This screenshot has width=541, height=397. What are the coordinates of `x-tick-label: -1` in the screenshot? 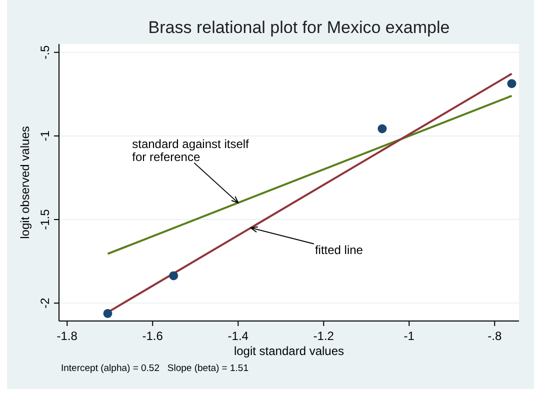 It's located at (409, 336).